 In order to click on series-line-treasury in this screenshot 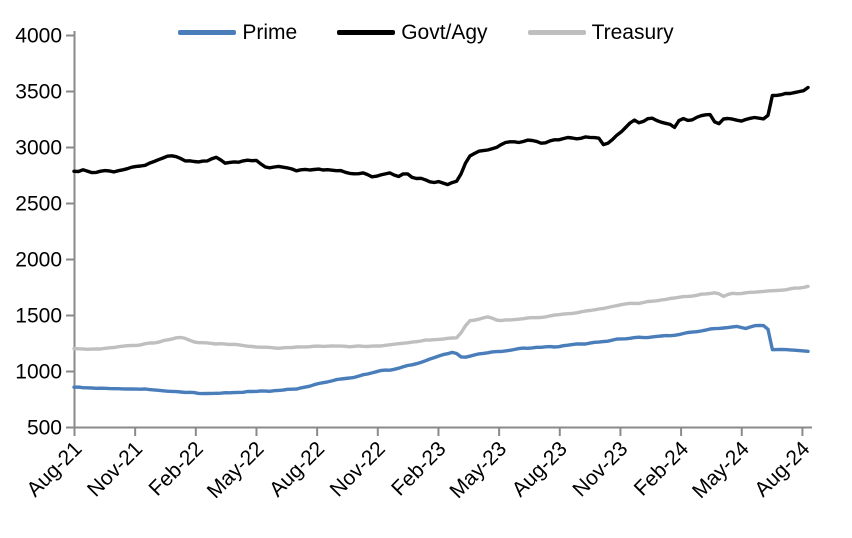, I will do `click(441, 317)`.